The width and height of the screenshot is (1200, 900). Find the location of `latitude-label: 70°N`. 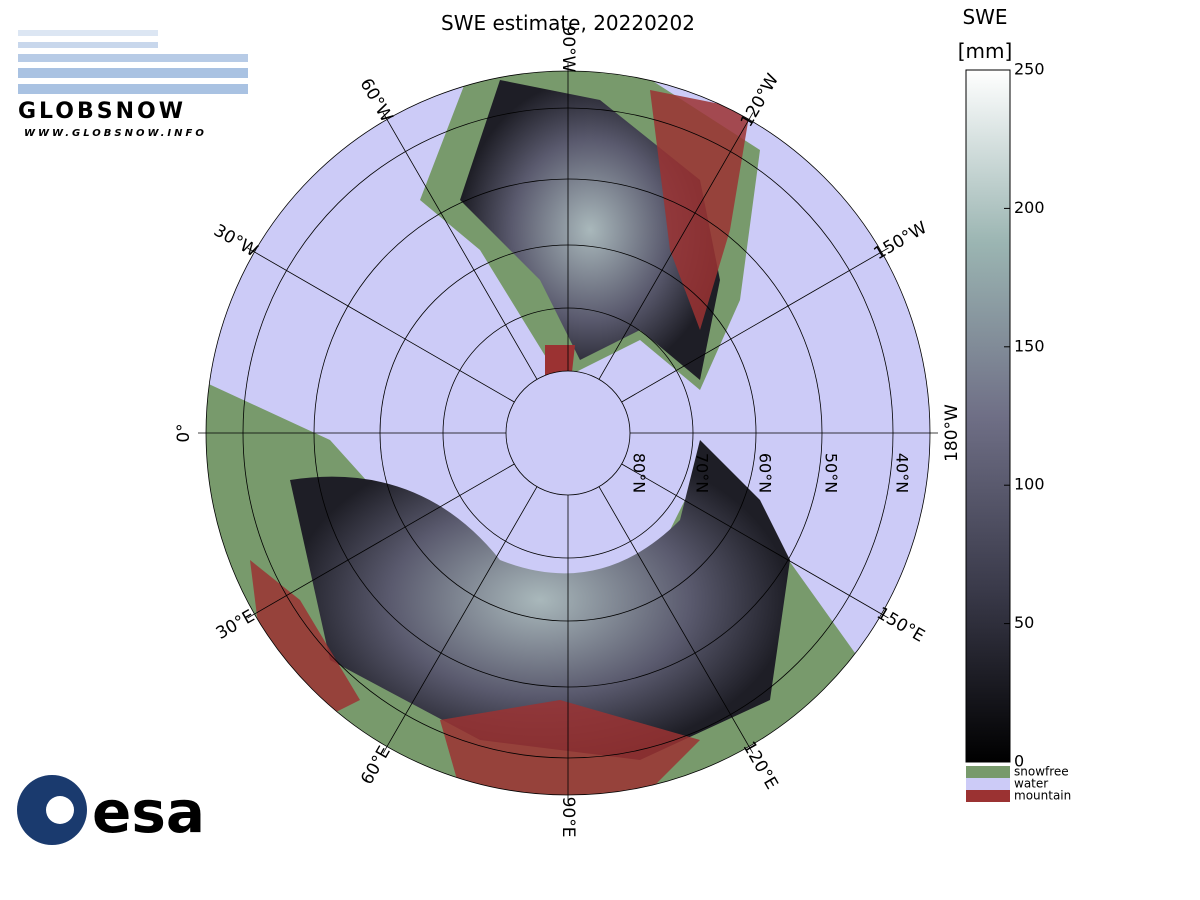

latitude-label: 70°N is located at coordinates (702, 473).